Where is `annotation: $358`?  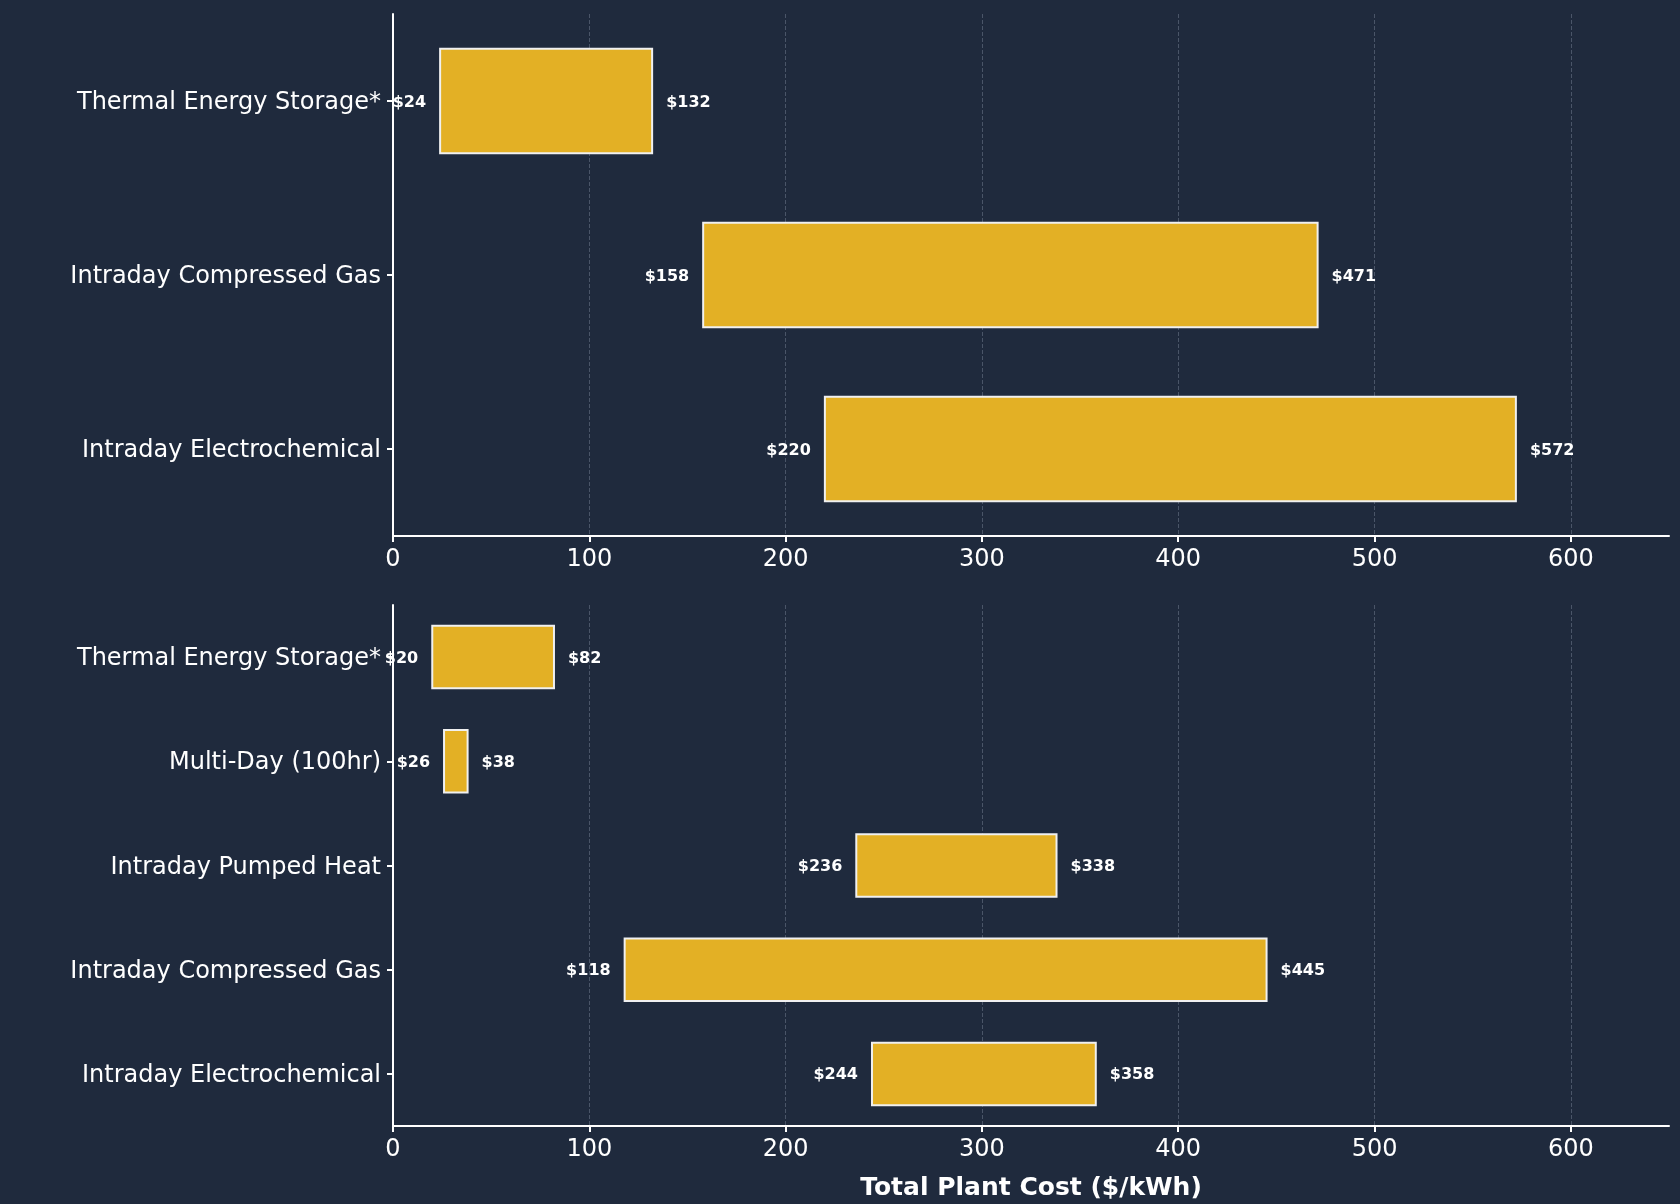
annotation: $358 is located at coordinates (1132, 1074).